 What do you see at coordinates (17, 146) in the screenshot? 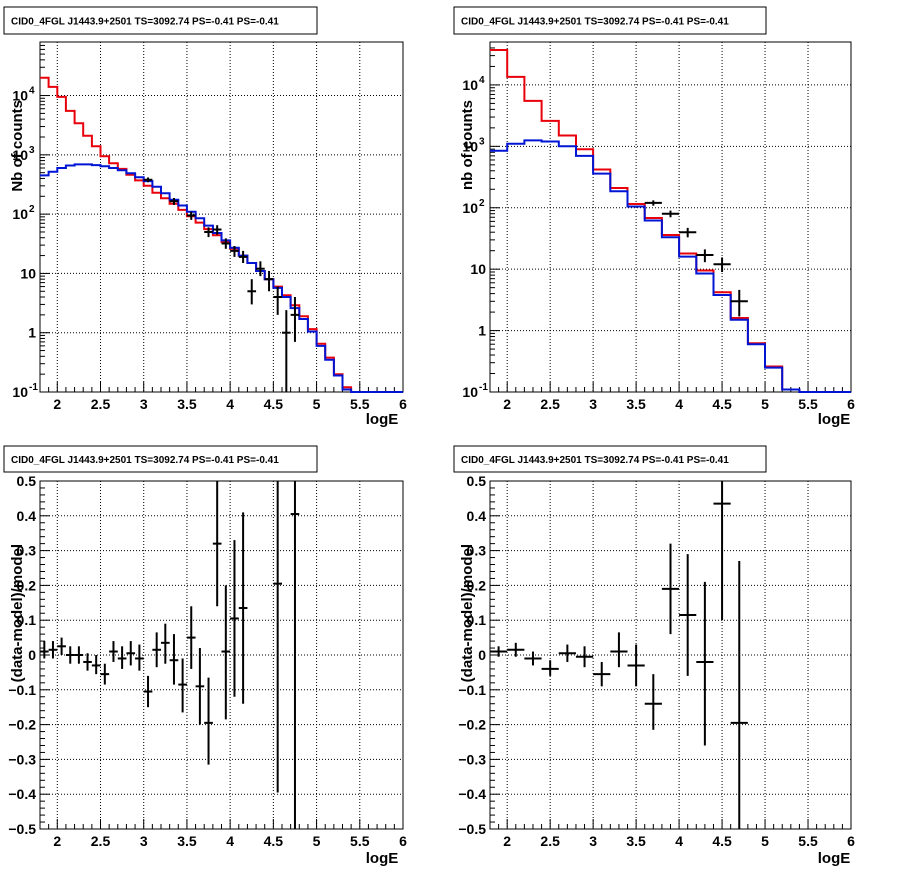
I see `y-axis-label: Nb of counts` at bounding box center [17, 146].